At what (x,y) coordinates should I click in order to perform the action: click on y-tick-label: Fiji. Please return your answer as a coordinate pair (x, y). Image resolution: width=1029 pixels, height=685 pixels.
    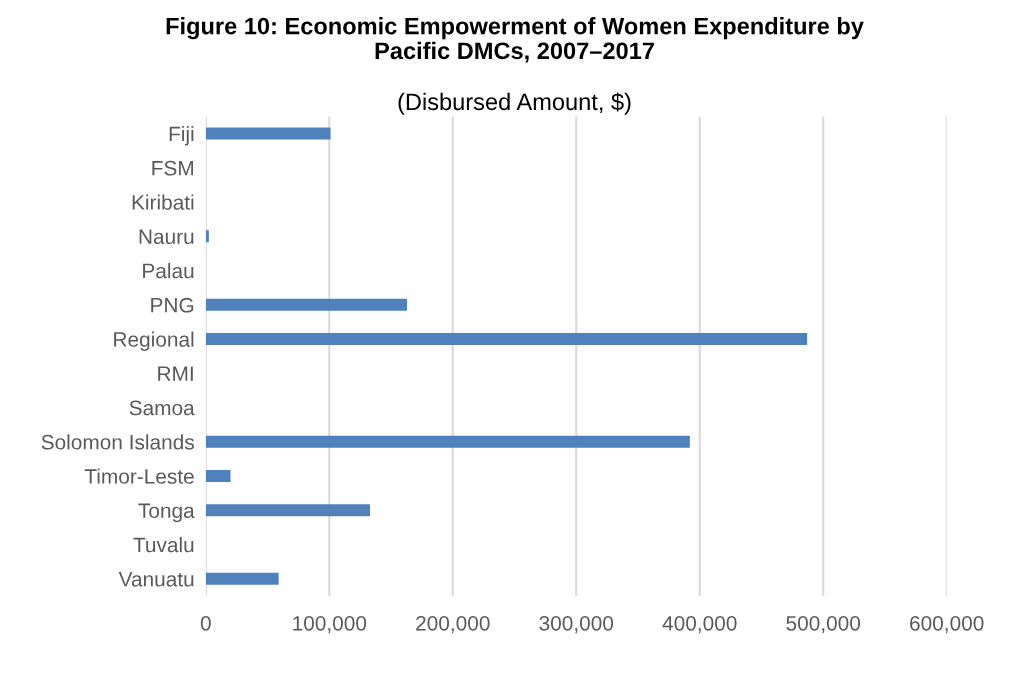
    Looking at the image, I should click on (181, 136).